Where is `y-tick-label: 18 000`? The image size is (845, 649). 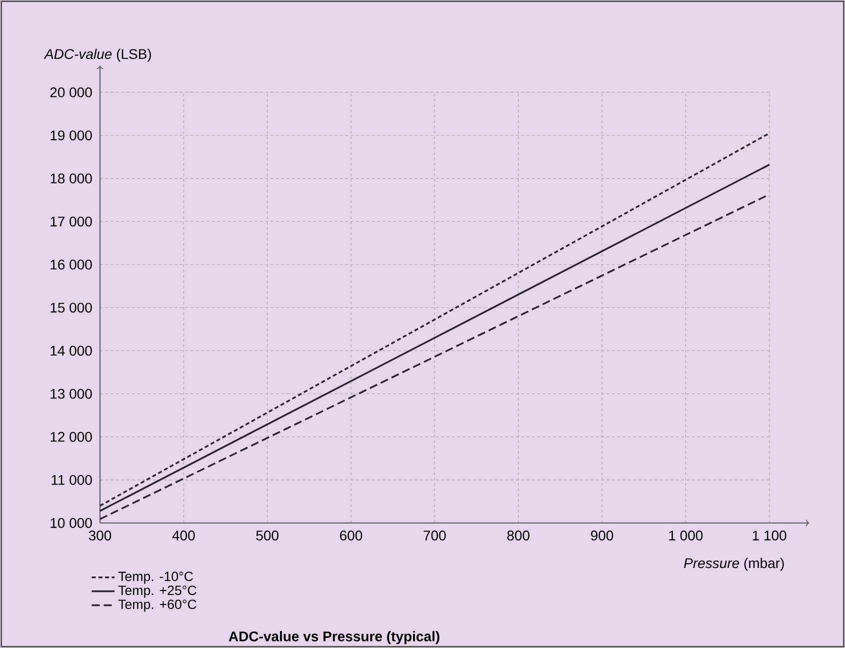
y-tick-label: 18 000 is located at coordinates (71, 179).